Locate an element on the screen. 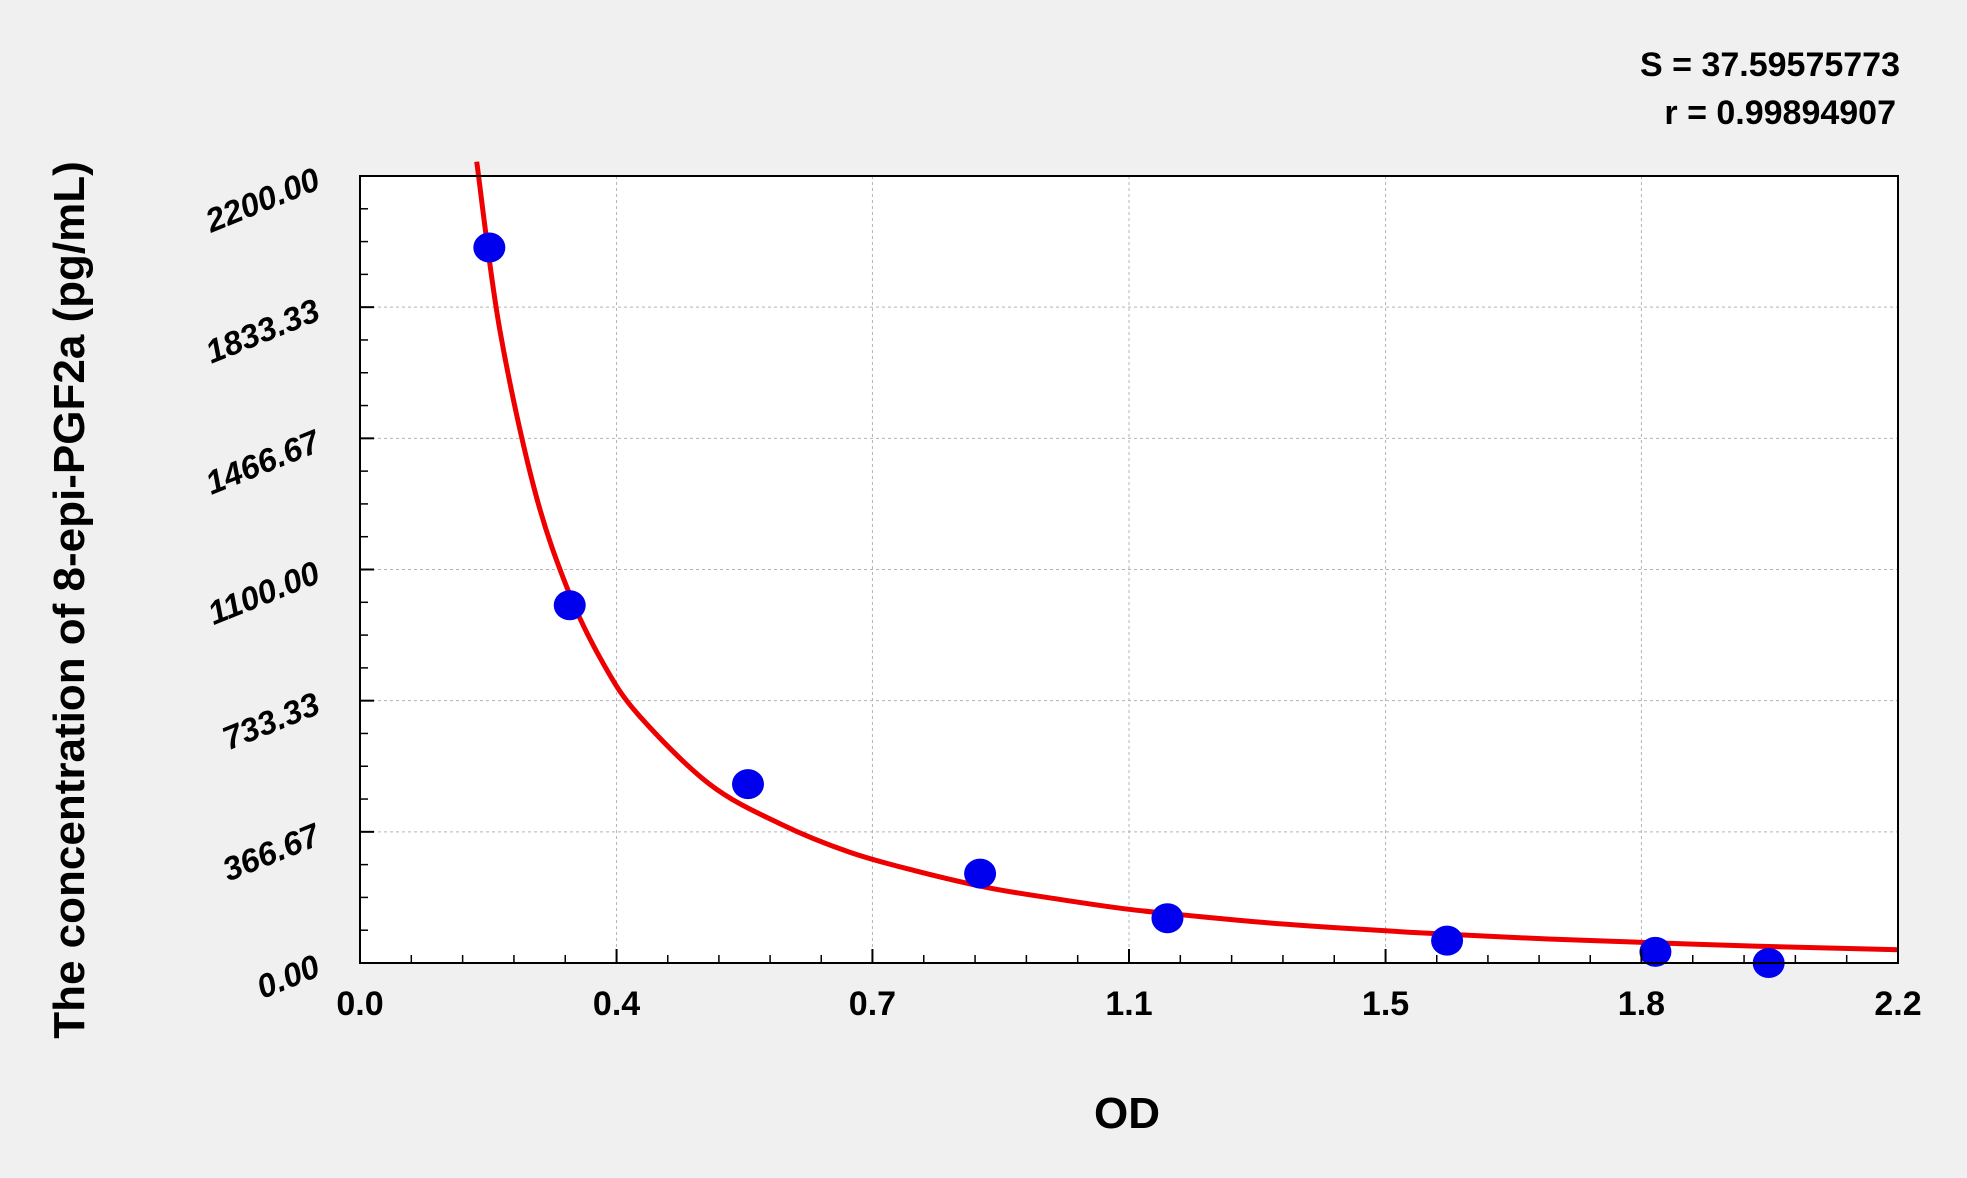  x-tick-label: 0.7 is located at coordinates (872, 1004).